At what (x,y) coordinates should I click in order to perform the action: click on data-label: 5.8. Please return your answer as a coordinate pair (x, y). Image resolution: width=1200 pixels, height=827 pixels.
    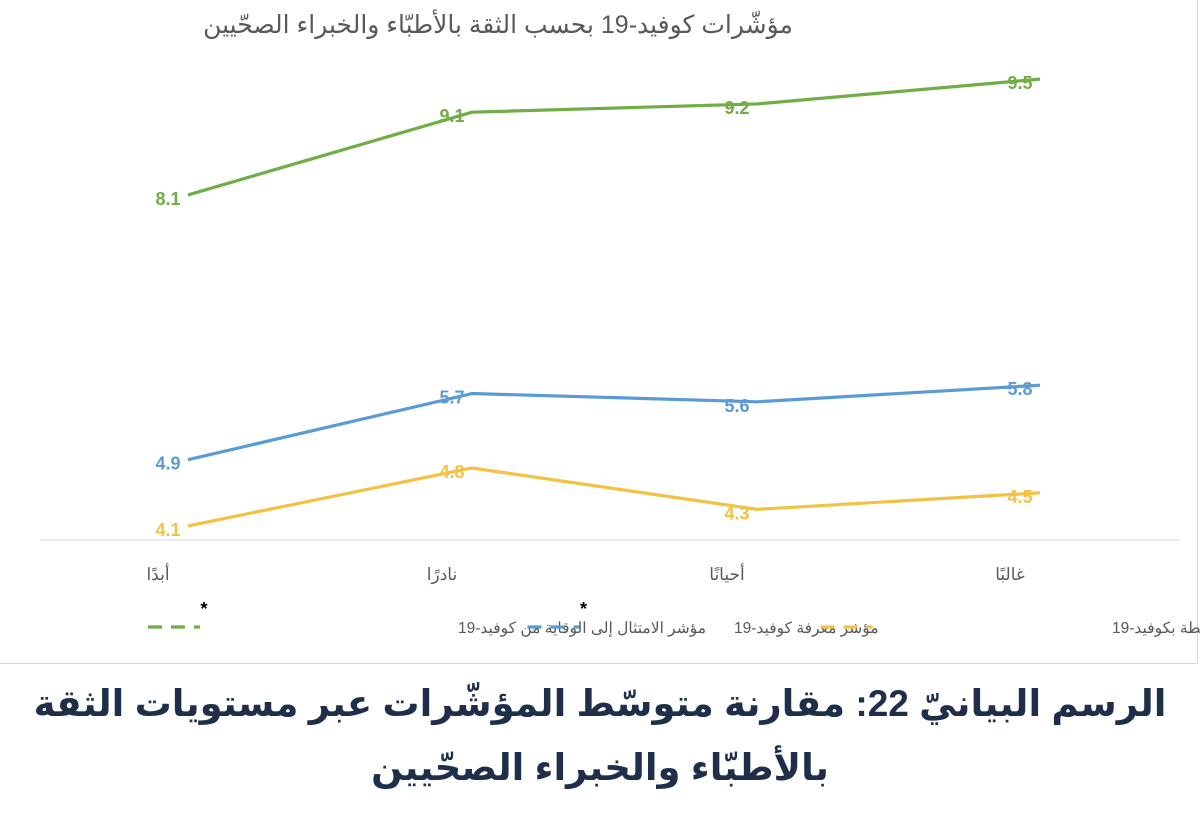
    Looking at the image, I should click on (1019, 389).